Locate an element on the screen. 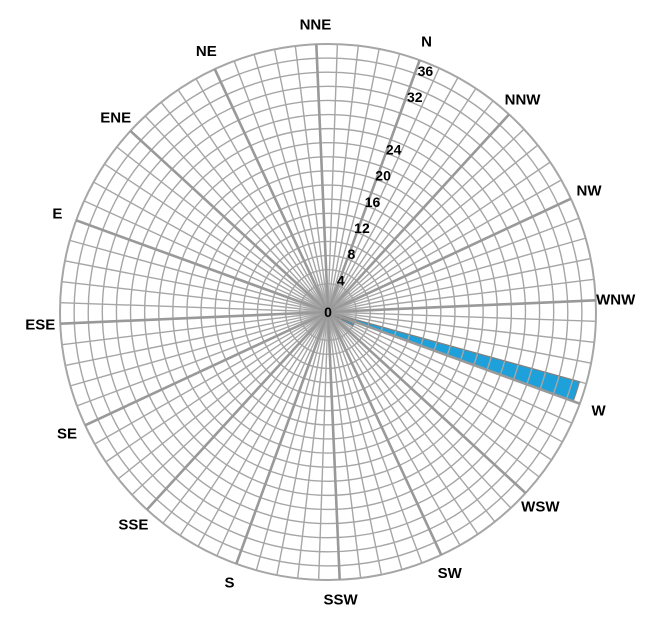  radial-tick-label: 36 is located at coordinates (426, 71).